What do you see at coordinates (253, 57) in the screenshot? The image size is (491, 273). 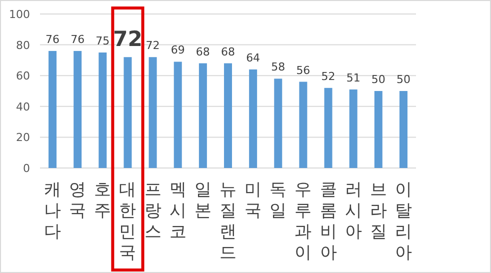 I see `data-label: 64` at bounding box center [253, 57].